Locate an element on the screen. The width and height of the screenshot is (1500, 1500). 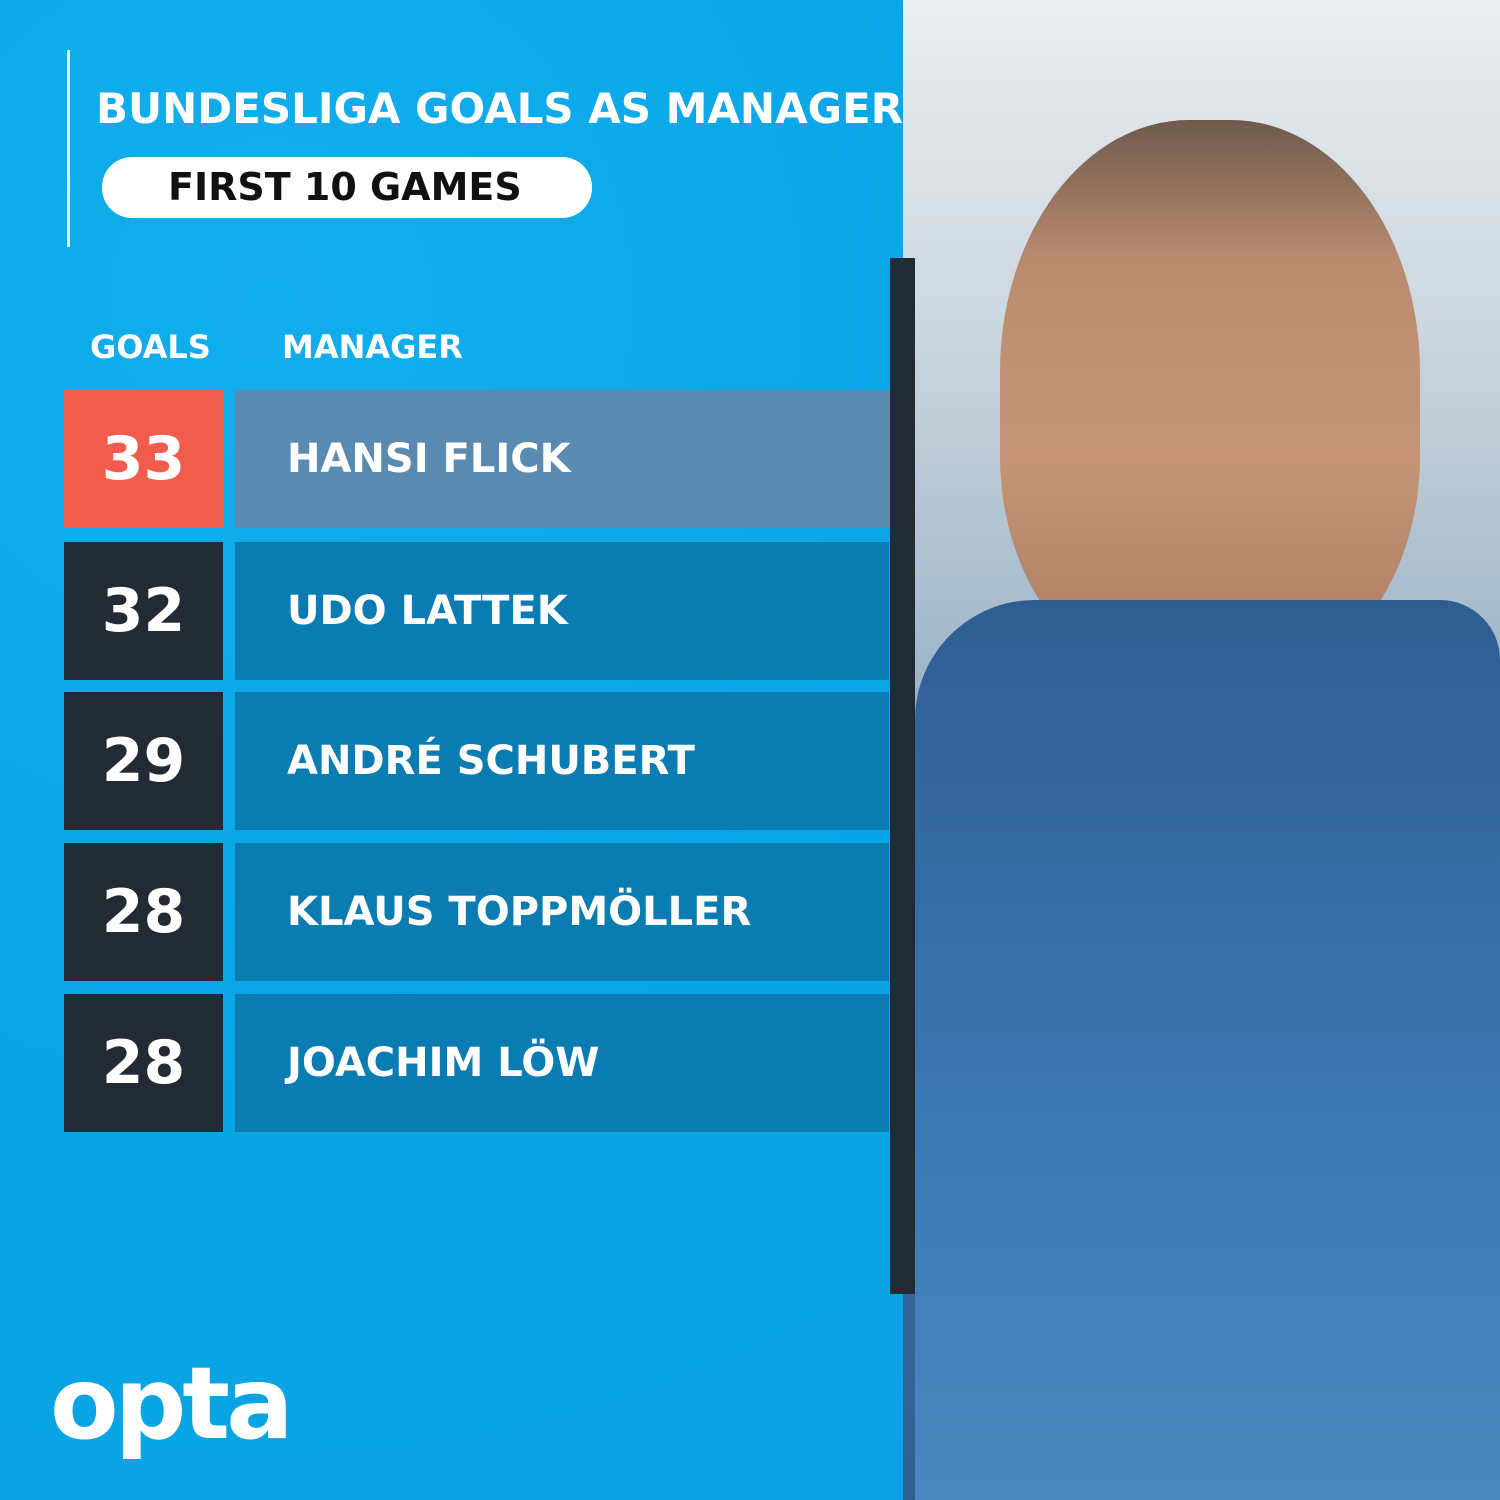
manager-name: JOACHIM LÖW is located at coordinates (562, 1063).